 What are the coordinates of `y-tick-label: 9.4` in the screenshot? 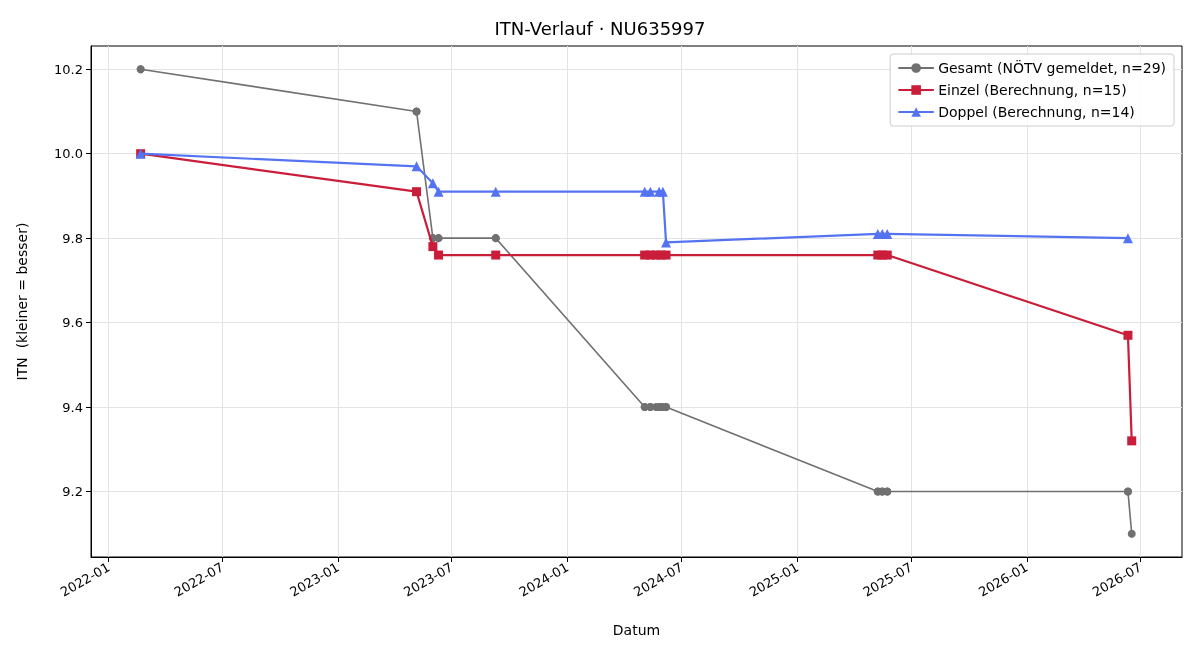 It's located at (72, 407).